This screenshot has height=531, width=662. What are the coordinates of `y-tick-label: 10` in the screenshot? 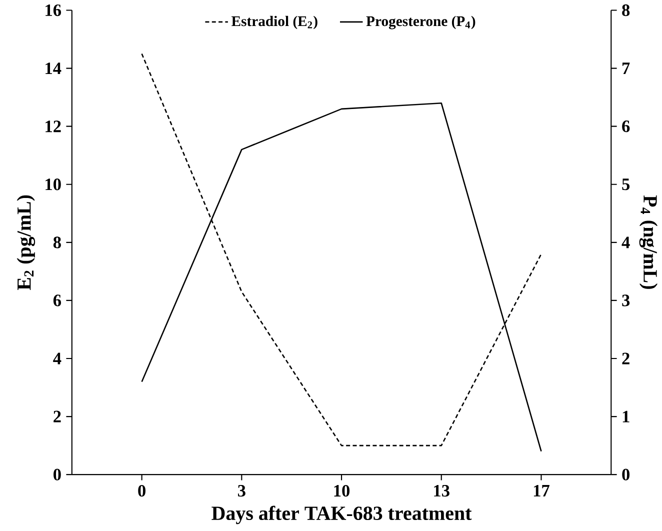 It's located at (53, 184).